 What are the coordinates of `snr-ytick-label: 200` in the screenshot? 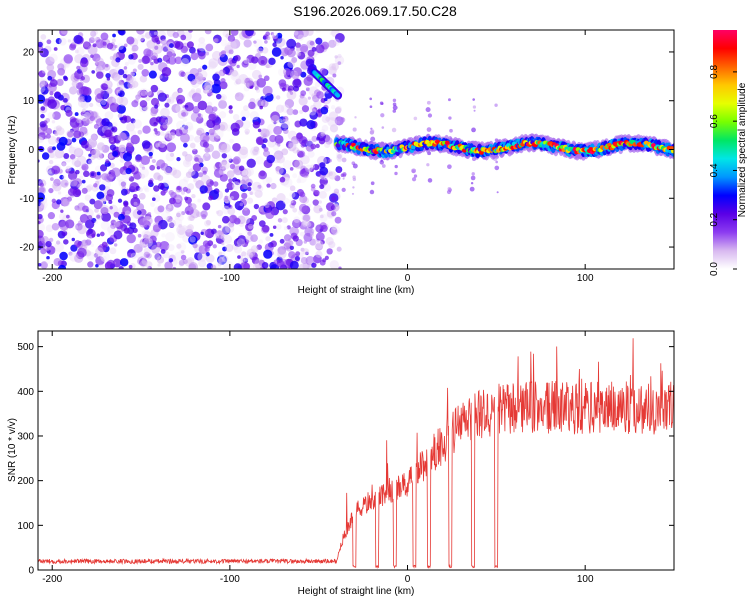 It's located at (25, 481).